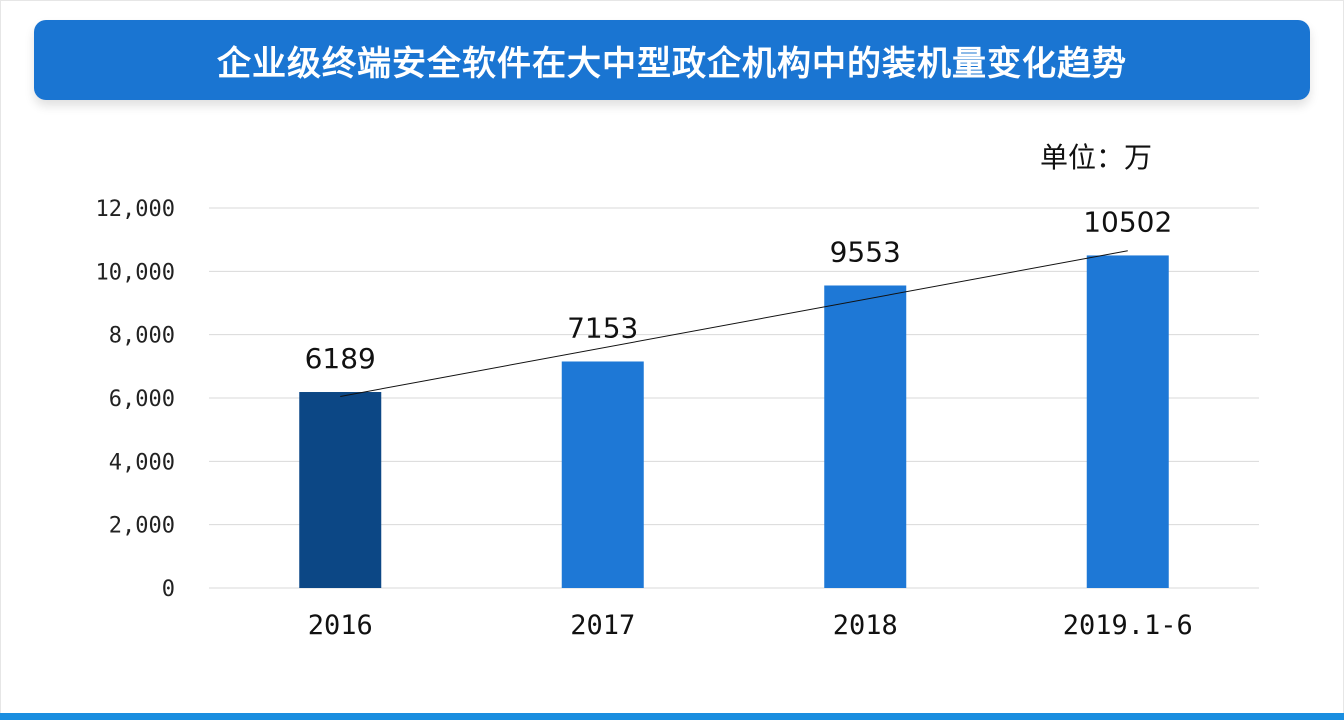  What do you see at coordinates (142, 399) in the screenshot?
I see `y-tick-label: 6,000` at bounding box center [142, 399].